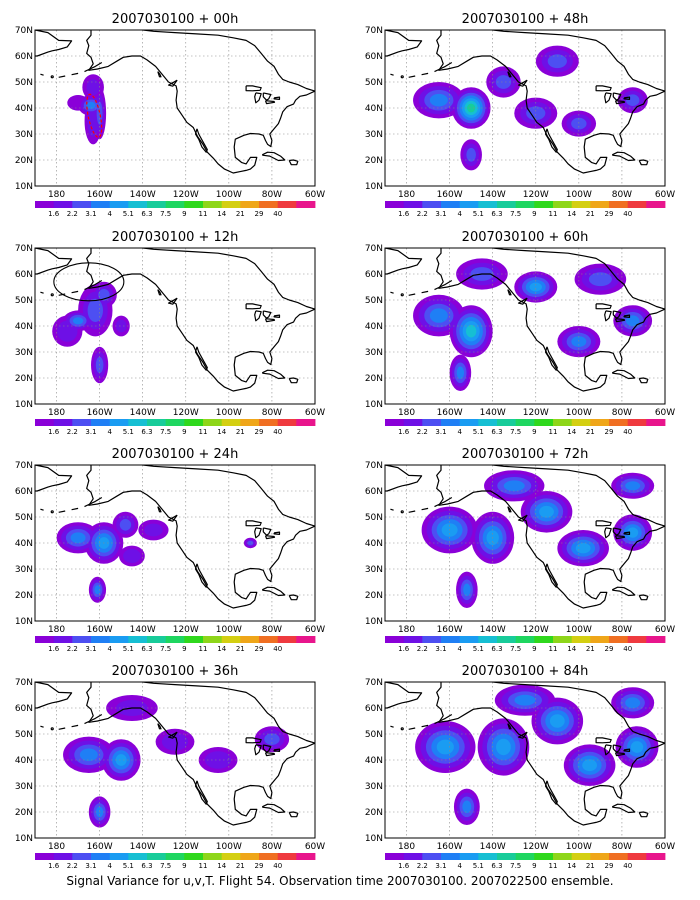 The image size is (700, 900). I want to click on lat-tick-label: 40N, so click(374, 544).